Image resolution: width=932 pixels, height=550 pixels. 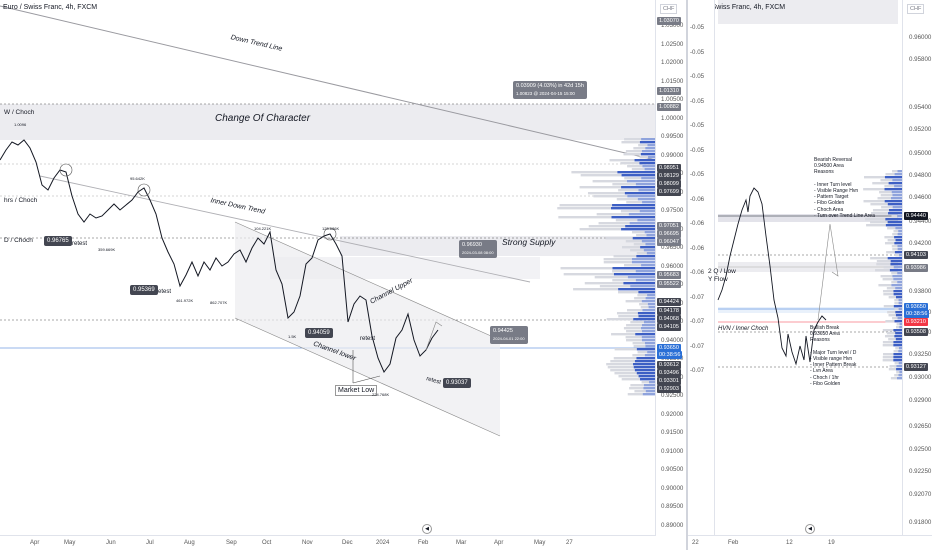 What do you see at coordinates (669, 107) in the screenshot?
I see `price-marker: 1.00882` at bounding box center [669, 107].